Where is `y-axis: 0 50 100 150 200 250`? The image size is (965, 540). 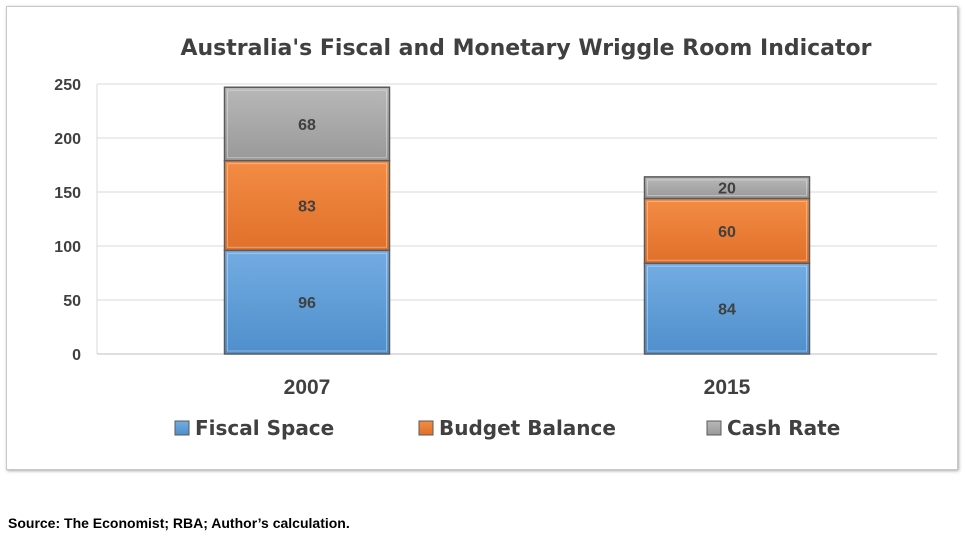 y-axis: 0 50 100 150 200 250 is located at coordinates (67, 220).